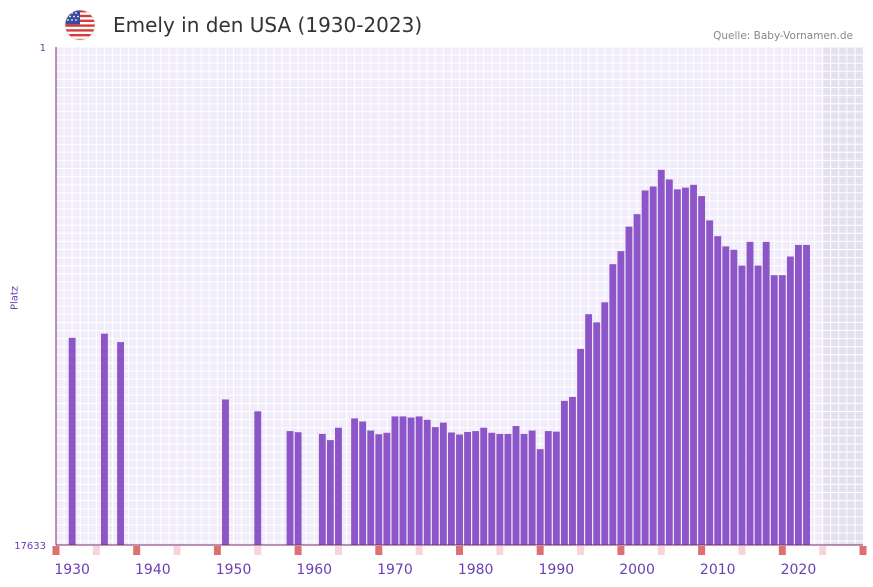 This screenshot has width=873, height=587. What do you see at coordinates (459, 489) in the screenshot?
I see `bar-1978` at bounding box center [459, 489].